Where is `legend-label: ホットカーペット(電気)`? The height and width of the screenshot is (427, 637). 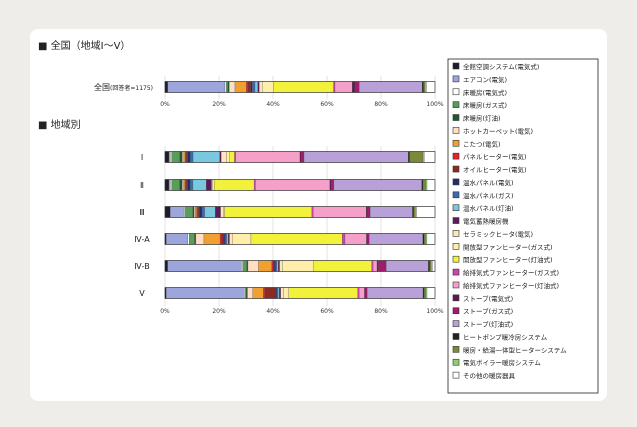 legend-label: ホットカーペット(電気) is located at coordinates (498, 130).